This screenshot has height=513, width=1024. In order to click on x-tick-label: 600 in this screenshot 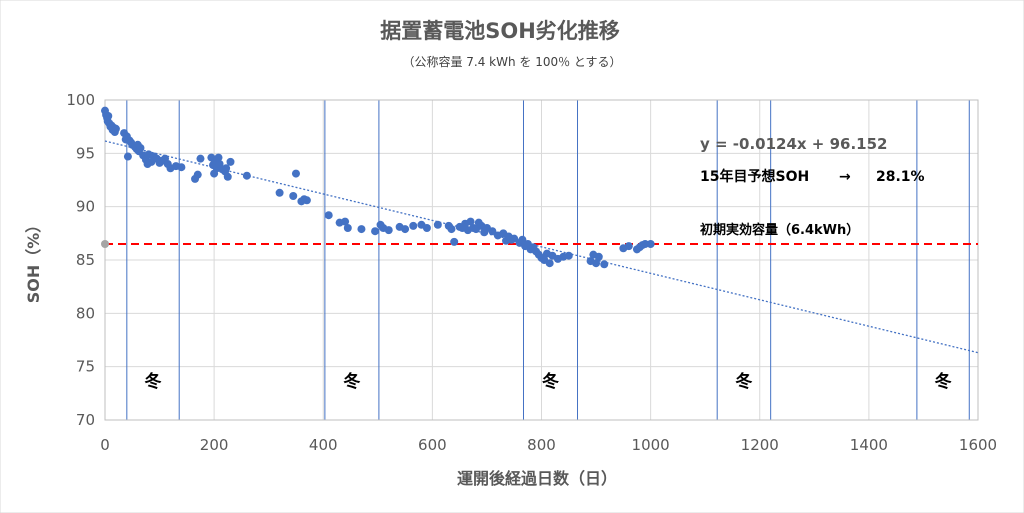, I will do `click(432, 445)`.